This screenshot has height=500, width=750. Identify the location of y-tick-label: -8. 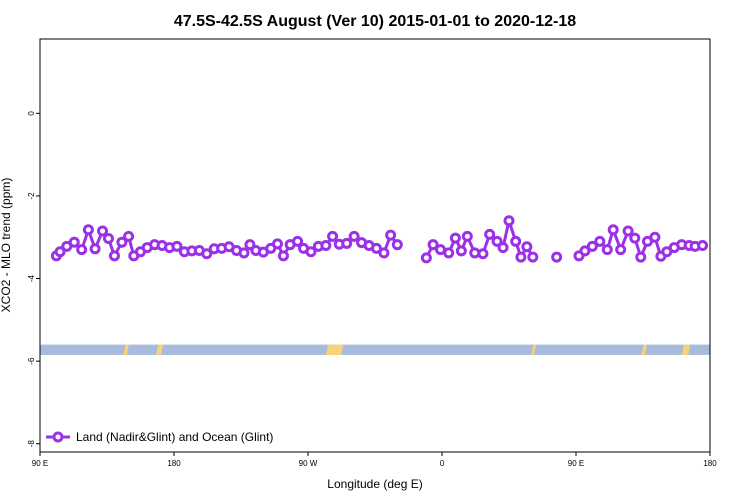
(31, 444).